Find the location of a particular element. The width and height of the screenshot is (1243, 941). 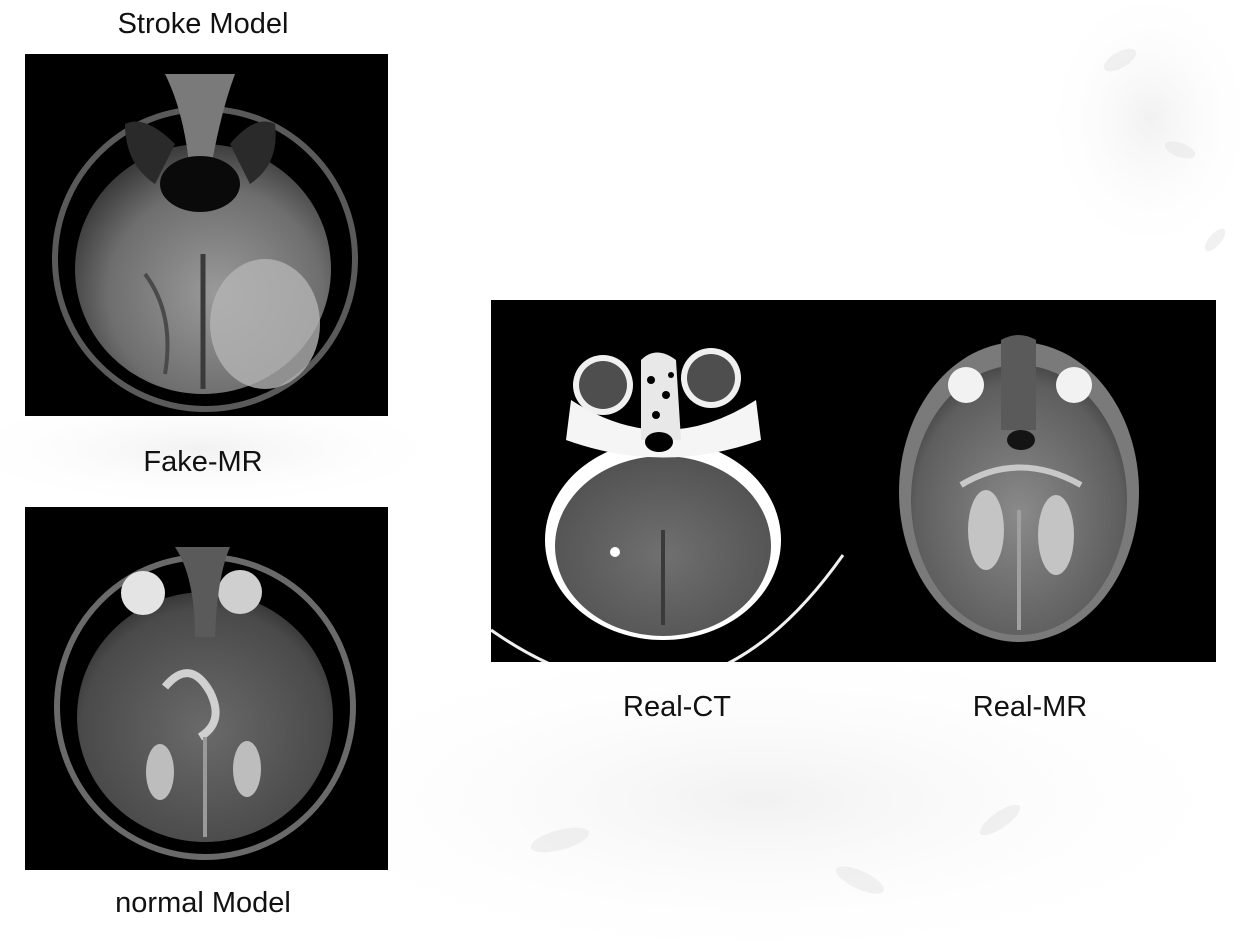

real-mr-head is located at coordinates (1019, 488).